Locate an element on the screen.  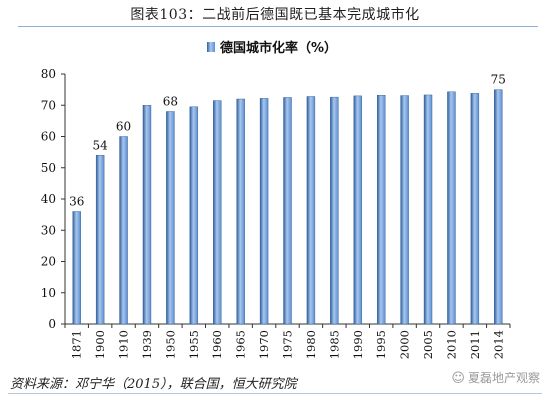
x-tick-label: 2010 is located at coordinates (451, 344).